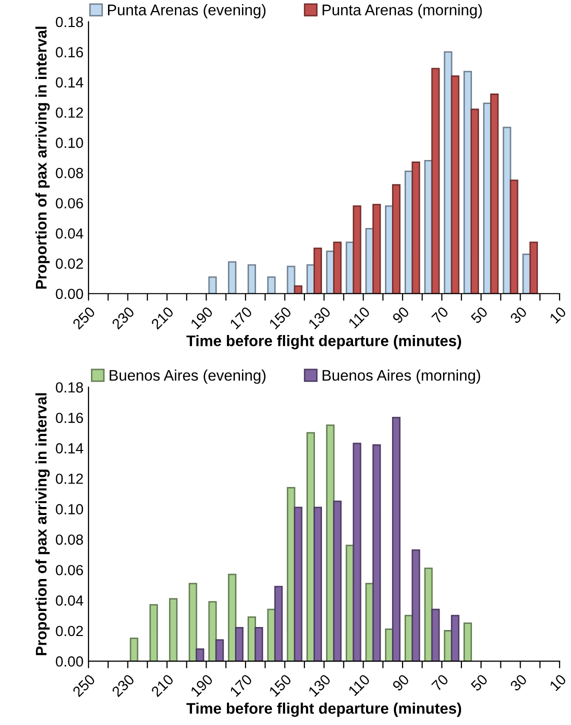  Describe the element at coordinates (401, 377) in the screenshot. I see `legend-label: Buenos Aires (morning)` at that location.